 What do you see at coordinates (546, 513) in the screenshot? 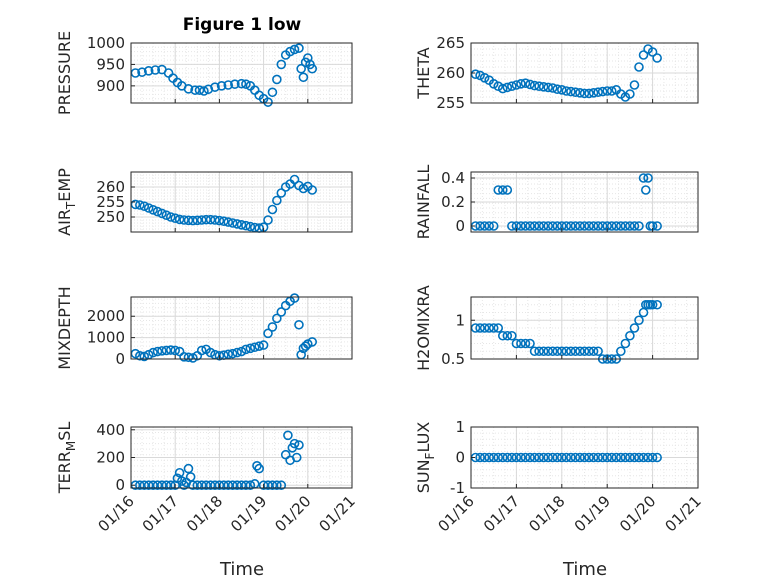
I see `x-tick-label: 01/18` at bounding box center [546, 513].